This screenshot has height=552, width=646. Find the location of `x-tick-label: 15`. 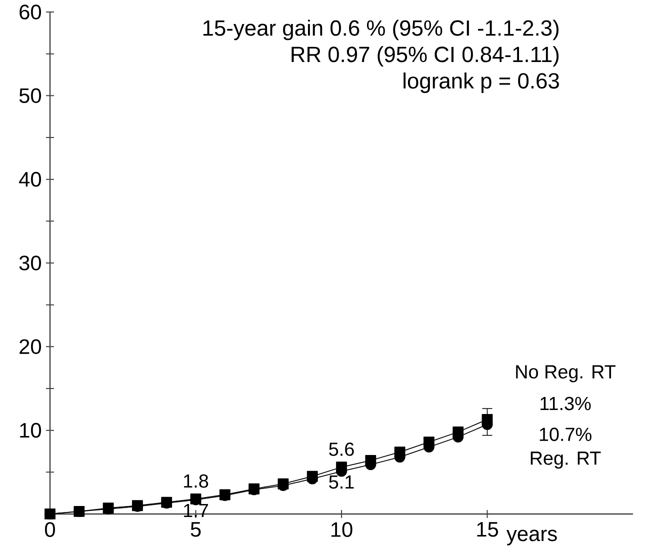

x-tick-label: 15 is located at coordinates (487, 529).